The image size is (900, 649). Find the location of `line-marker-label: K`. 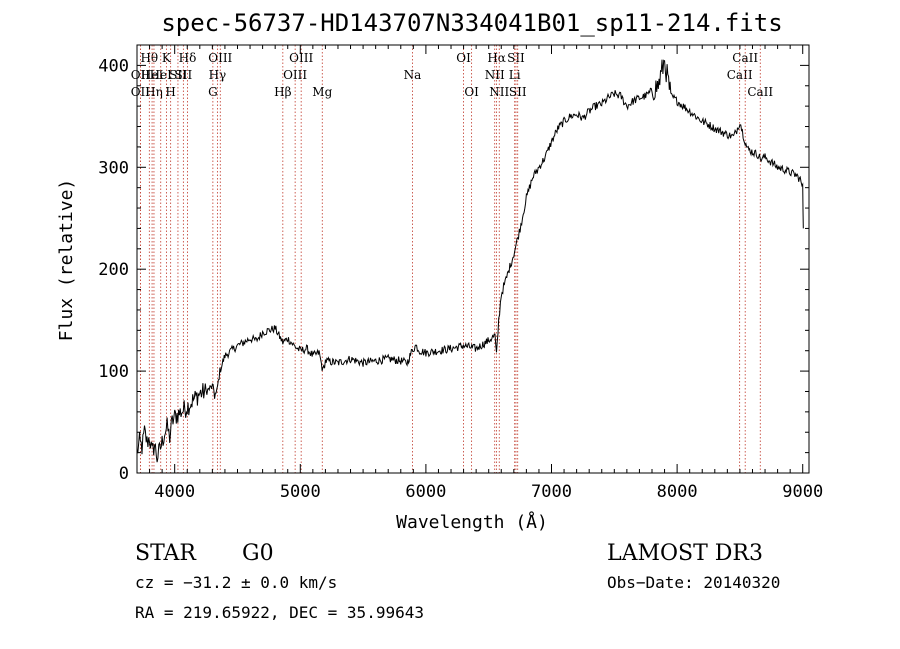

line-marker-label: K is located at coordinates (167, 58).